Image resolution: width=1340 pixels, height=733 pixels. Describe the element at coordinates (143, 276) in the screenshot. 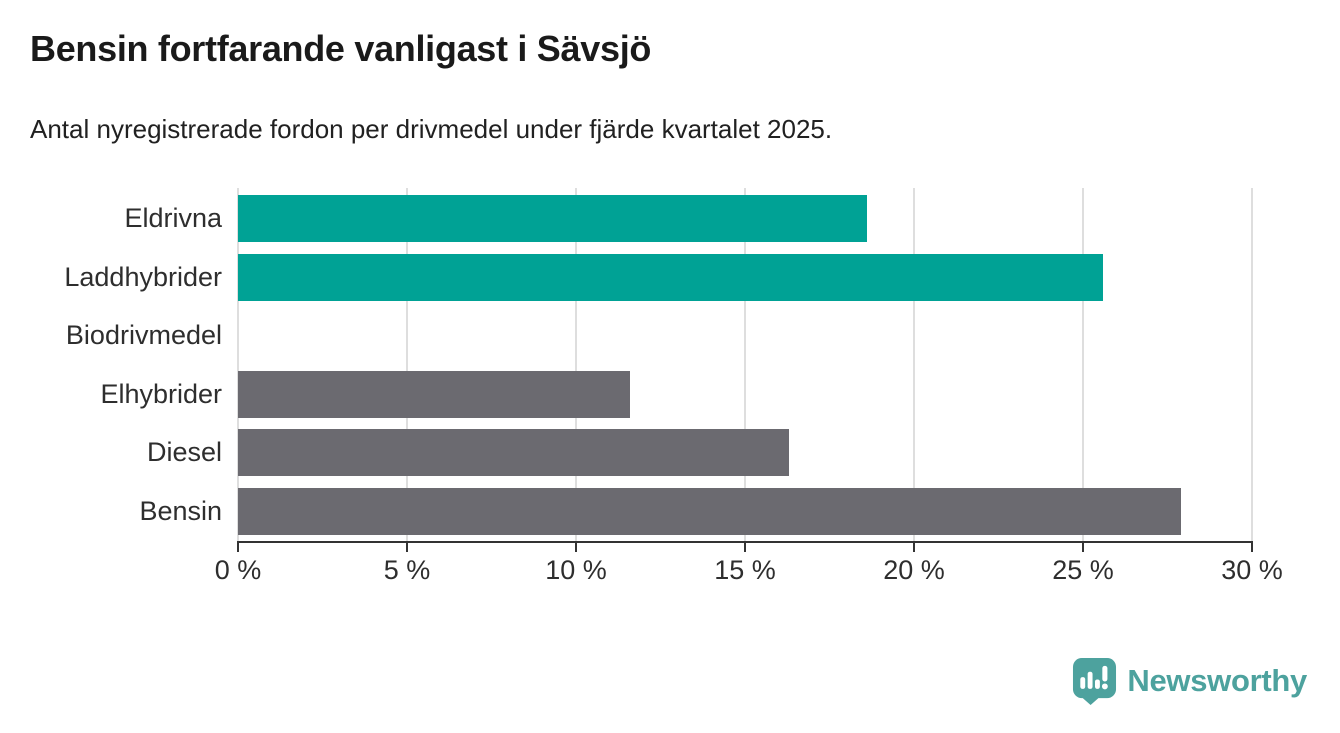

I see `category-label-laddhybrider: Laddhybrider` at that location.